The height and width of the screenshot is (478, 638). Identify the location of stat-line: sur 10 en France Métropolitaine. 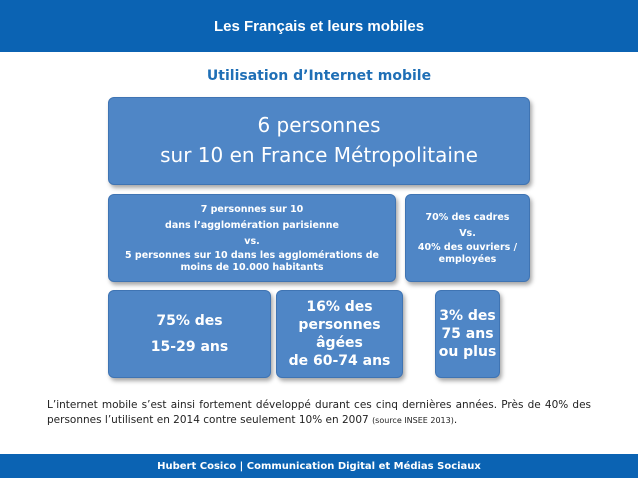
(319, 155).